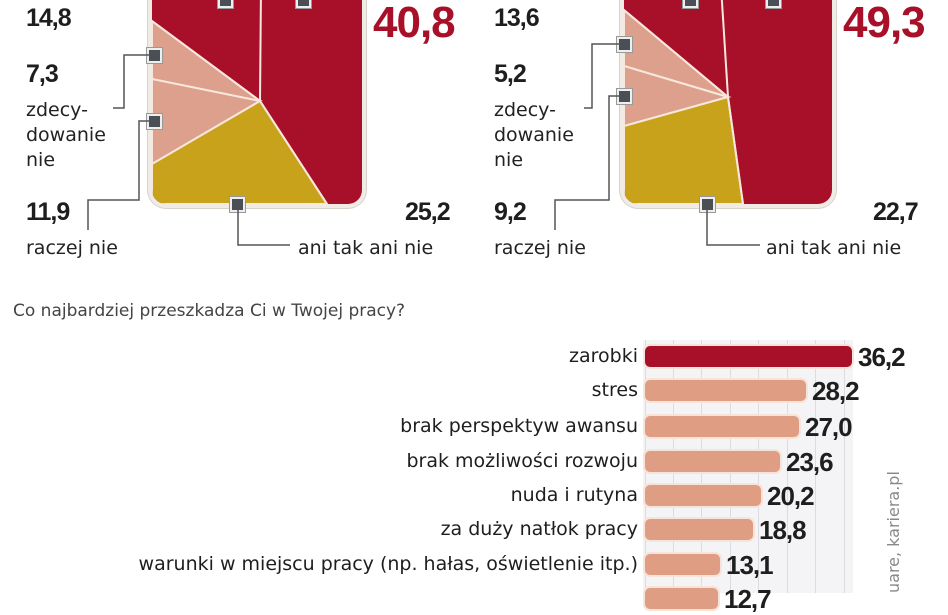  I want to click on bar-value: 28,2, so click(836, 391).